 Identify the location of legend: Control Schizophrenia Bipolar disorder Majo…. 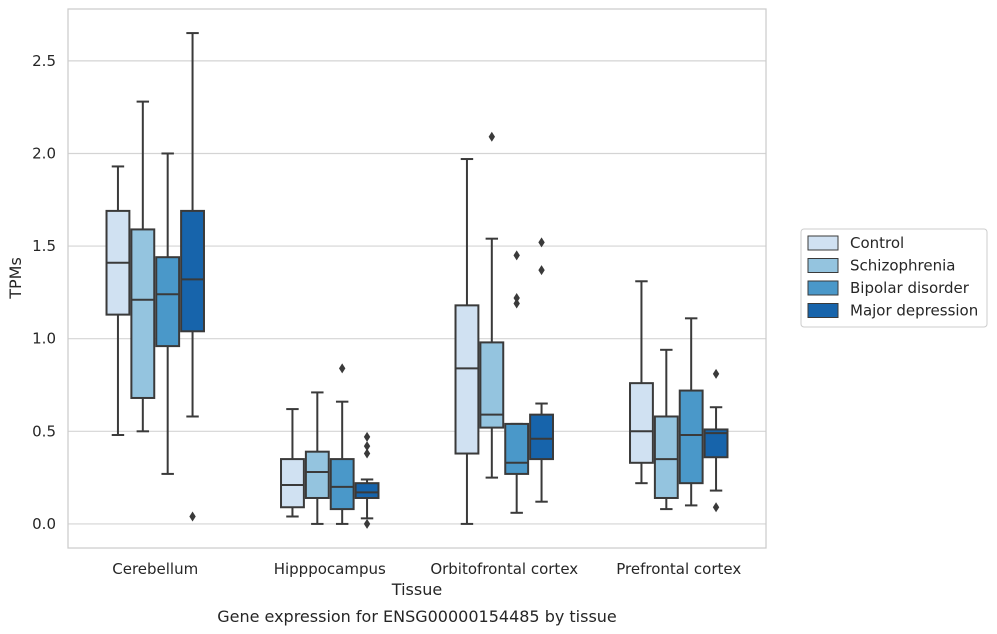
(894, 278).